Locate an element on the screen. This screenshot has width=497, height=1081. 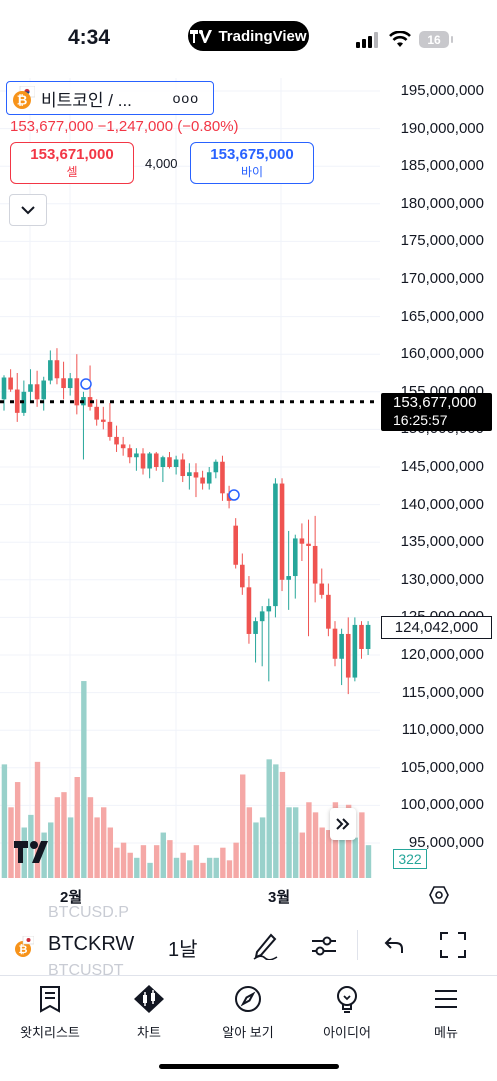
price-axis-label: 110,000,000 is located at coordinates (442, 730).